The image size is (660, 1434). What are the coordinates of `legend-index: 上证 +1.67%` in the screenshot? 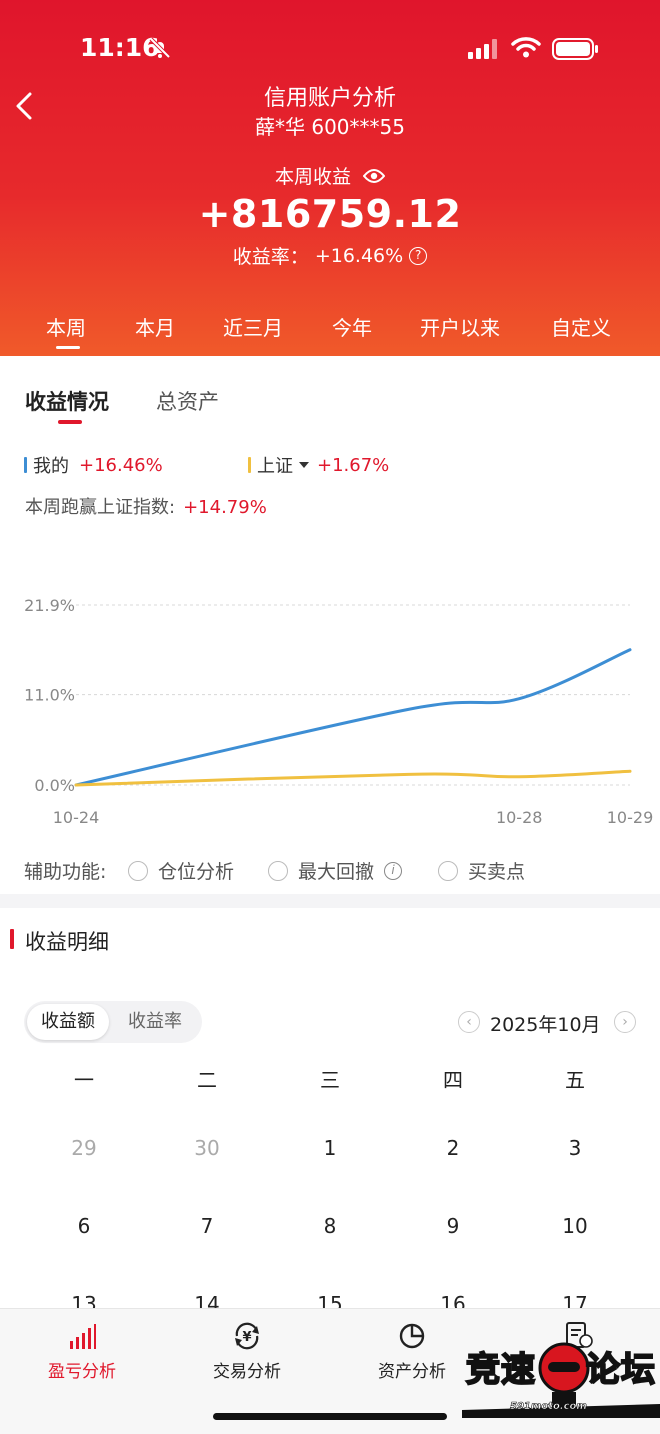 It's located at (318, 465).